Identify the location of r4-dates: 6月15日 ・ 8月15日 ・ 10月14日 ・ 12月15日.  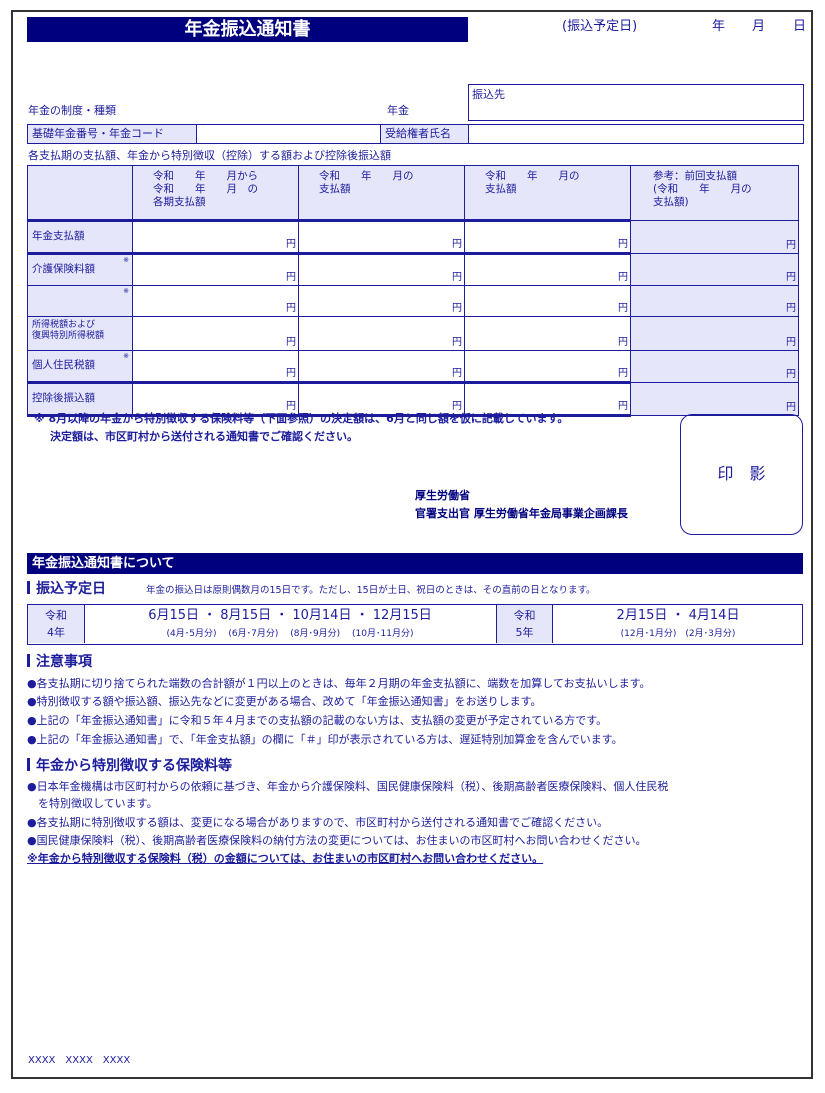
(290, 615).